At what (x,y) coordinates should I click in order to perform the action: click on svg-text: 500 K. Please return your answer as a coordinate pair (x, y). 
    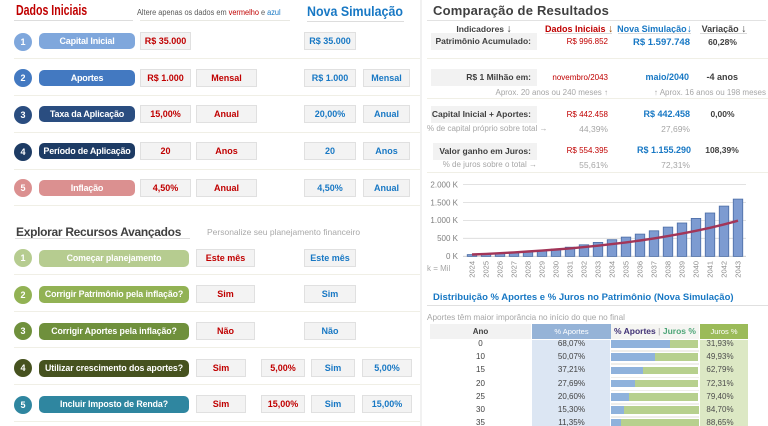
    Looking at the image, I should click on (448, 238).